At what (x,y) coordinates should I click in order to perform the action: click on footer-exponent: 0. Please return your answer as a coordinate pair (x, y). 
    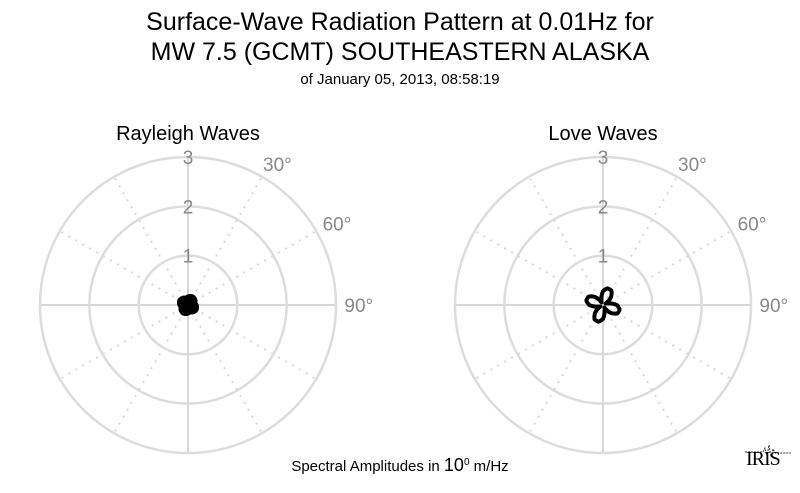
    Looking at the image, I should click on (466, 462).